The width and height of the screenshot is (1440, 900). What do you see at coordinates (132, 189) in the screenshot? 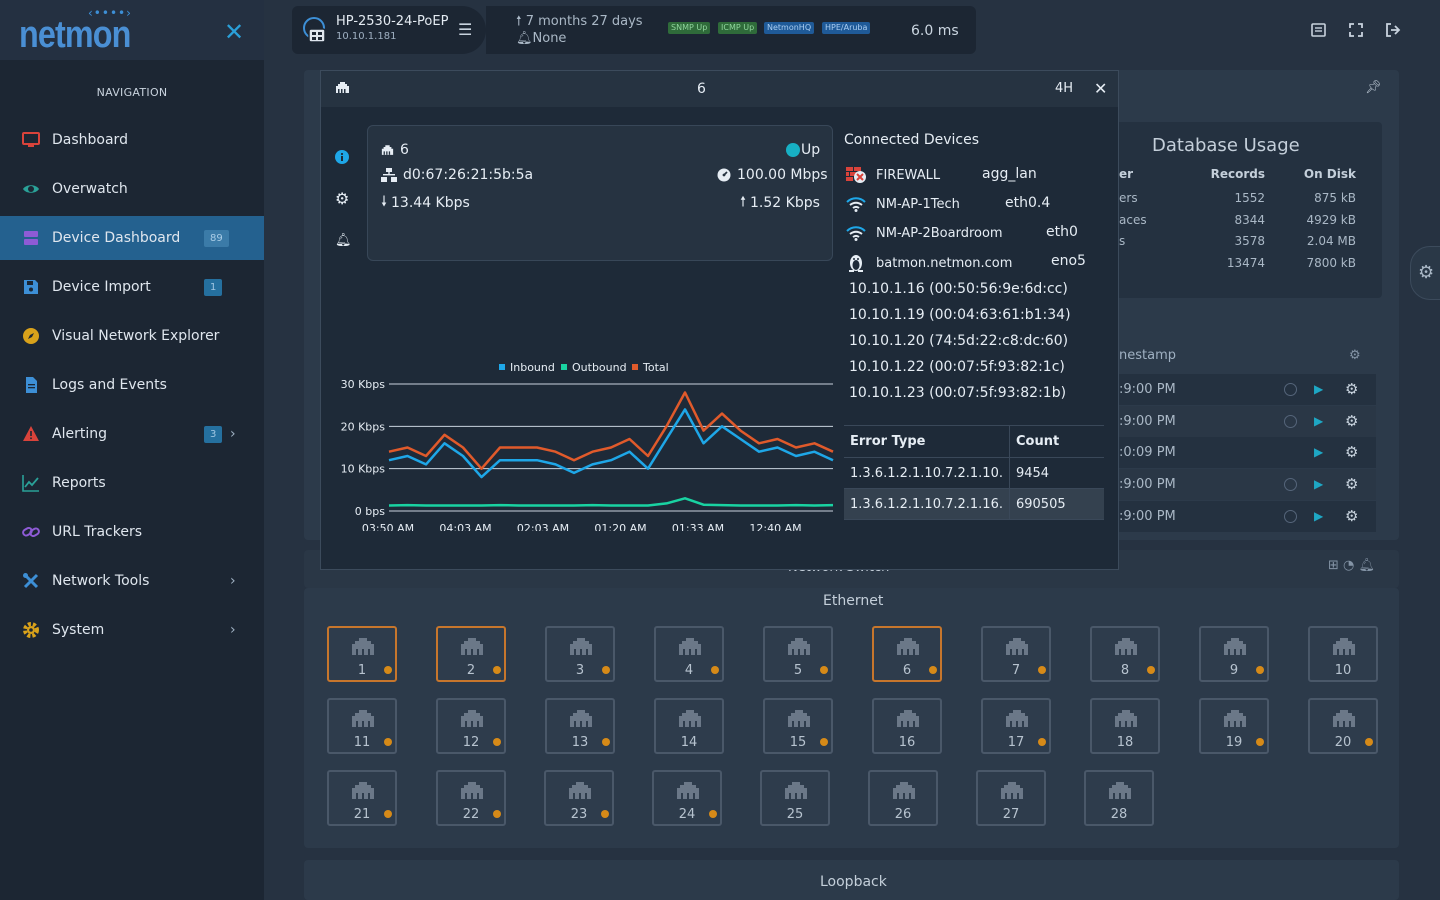
I see `sidebar-item-overwatch: Overwatch` at bounding box center [132, 189].